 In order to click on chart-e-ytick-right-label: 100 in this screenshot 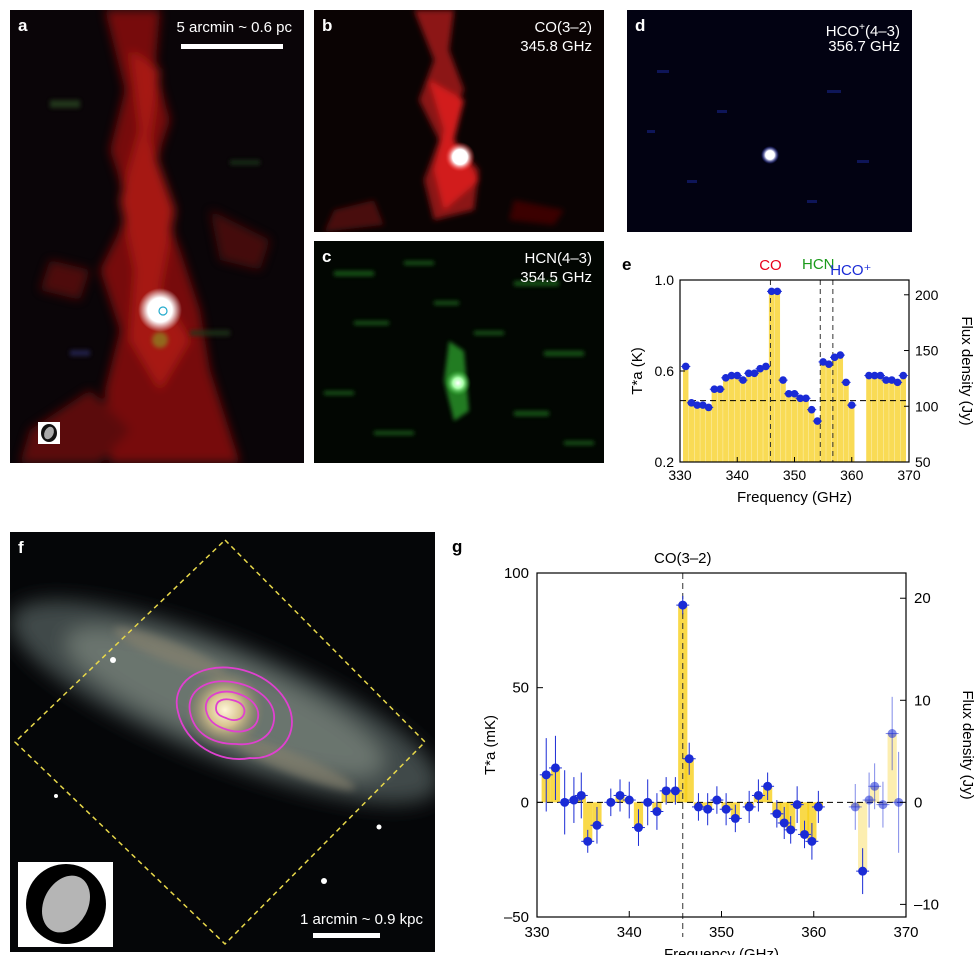, I will do `click(927, 406)`.